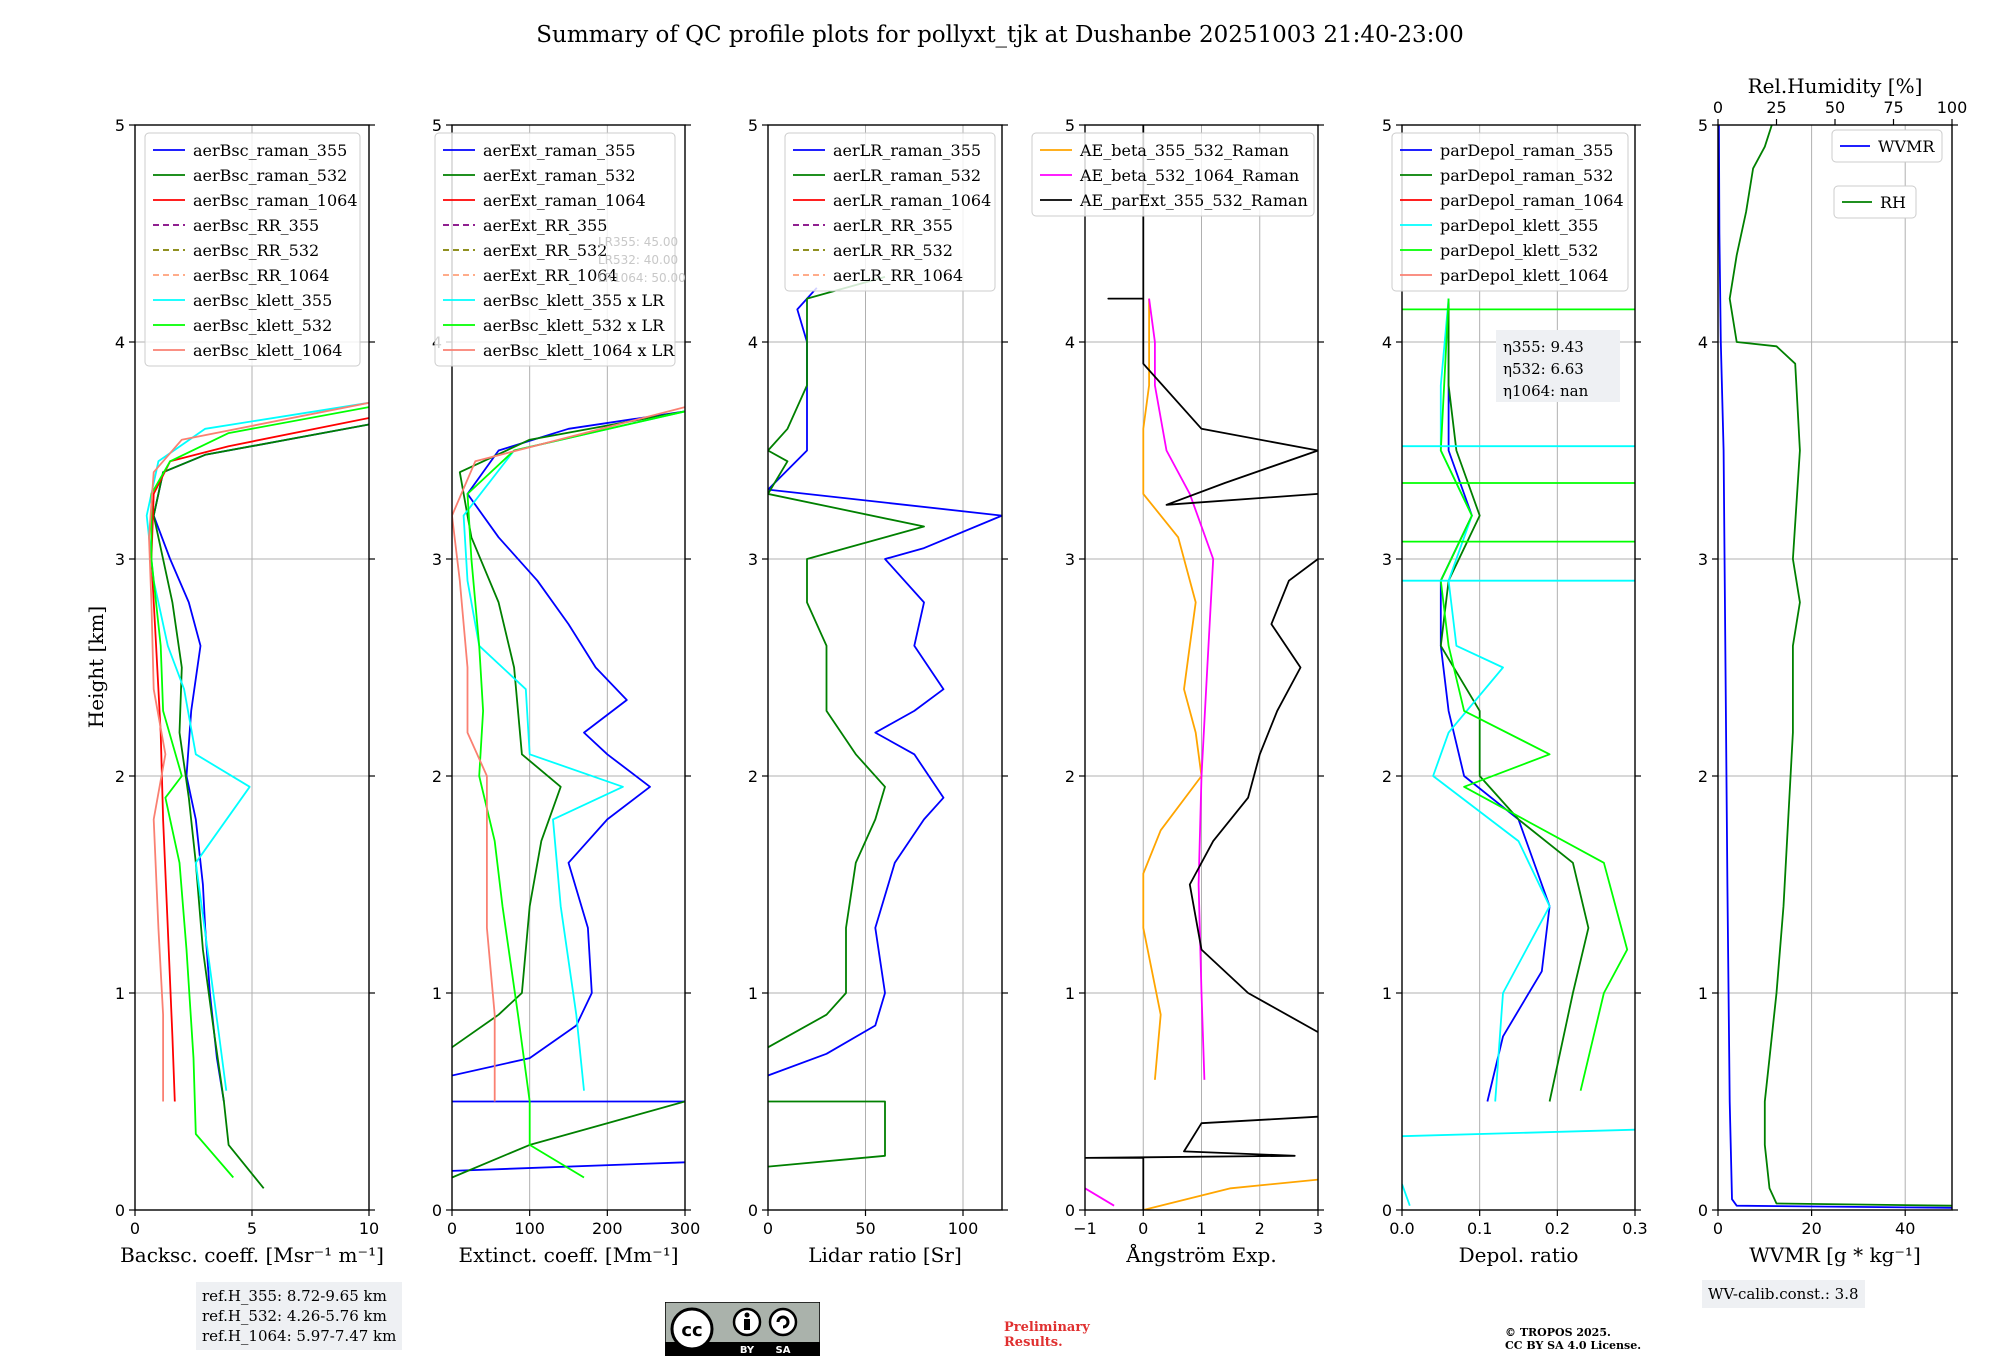 This screenshot has width=2000, height=1360. I want to click on series-AE_parExt_355_532_low, so click(1201, 1162).